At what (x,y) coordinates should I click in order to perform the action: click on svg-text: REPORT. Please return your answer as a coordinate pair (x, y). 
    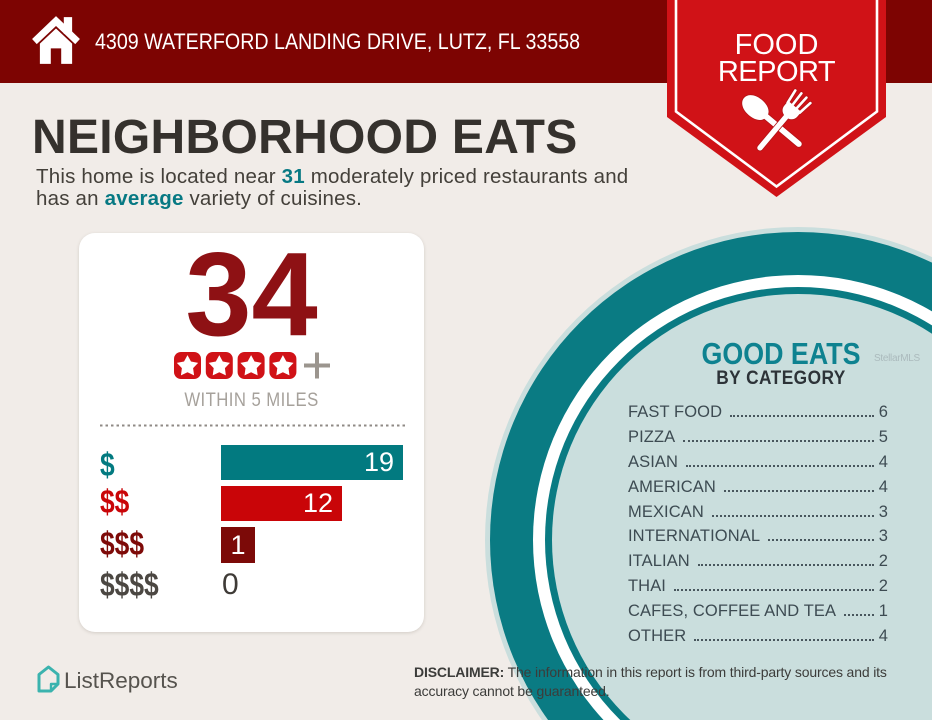
    Looking at the image, I should click on (777, 72).